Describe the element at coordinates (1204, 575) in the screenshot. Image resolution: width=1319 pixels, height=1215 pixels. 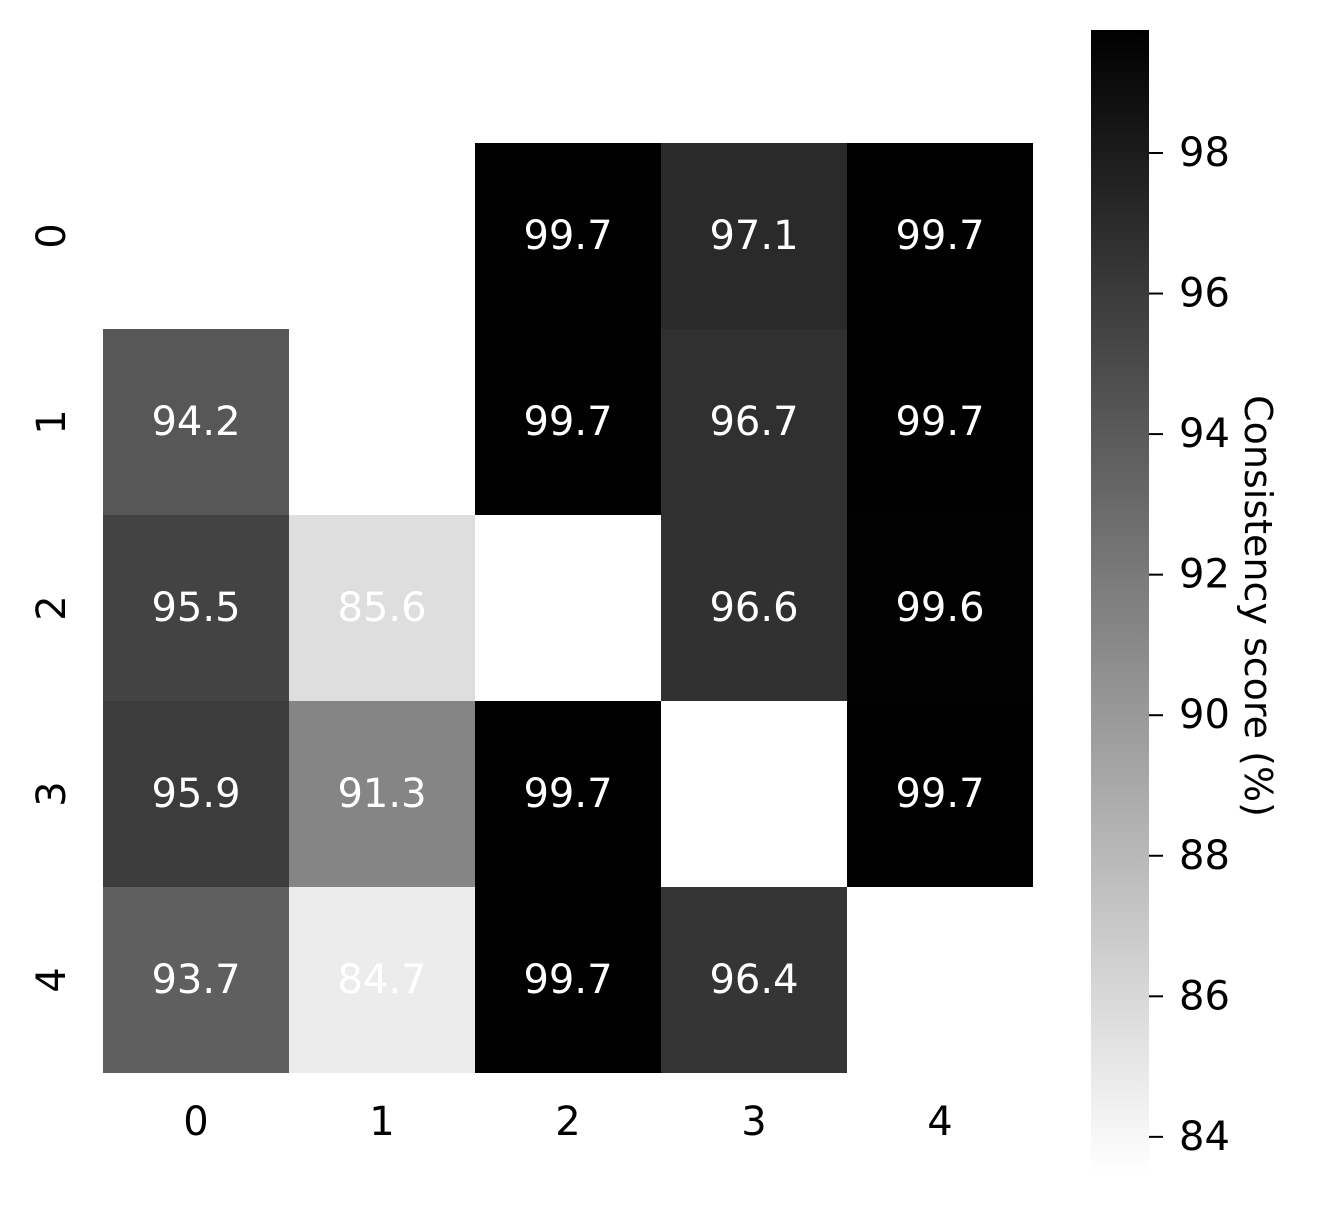
I see `colorbar-tick-label: 92` at that location.